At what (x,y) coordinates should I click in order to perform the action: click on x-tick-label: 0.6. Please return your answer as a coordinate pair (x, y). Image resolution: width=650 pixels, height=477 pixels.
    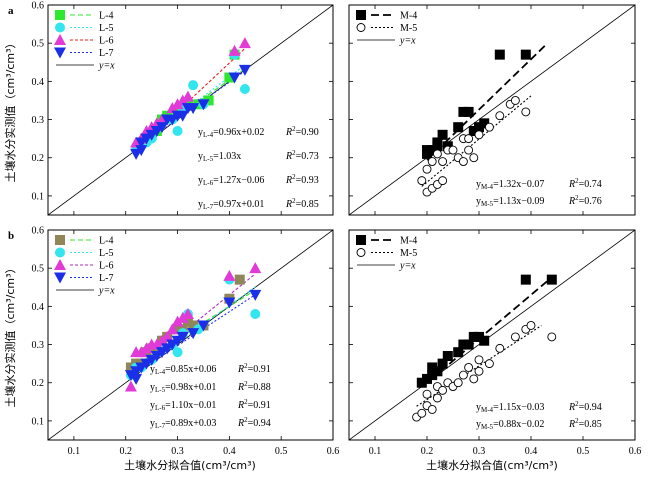
    Looking at the image, I should click on (635, 451).